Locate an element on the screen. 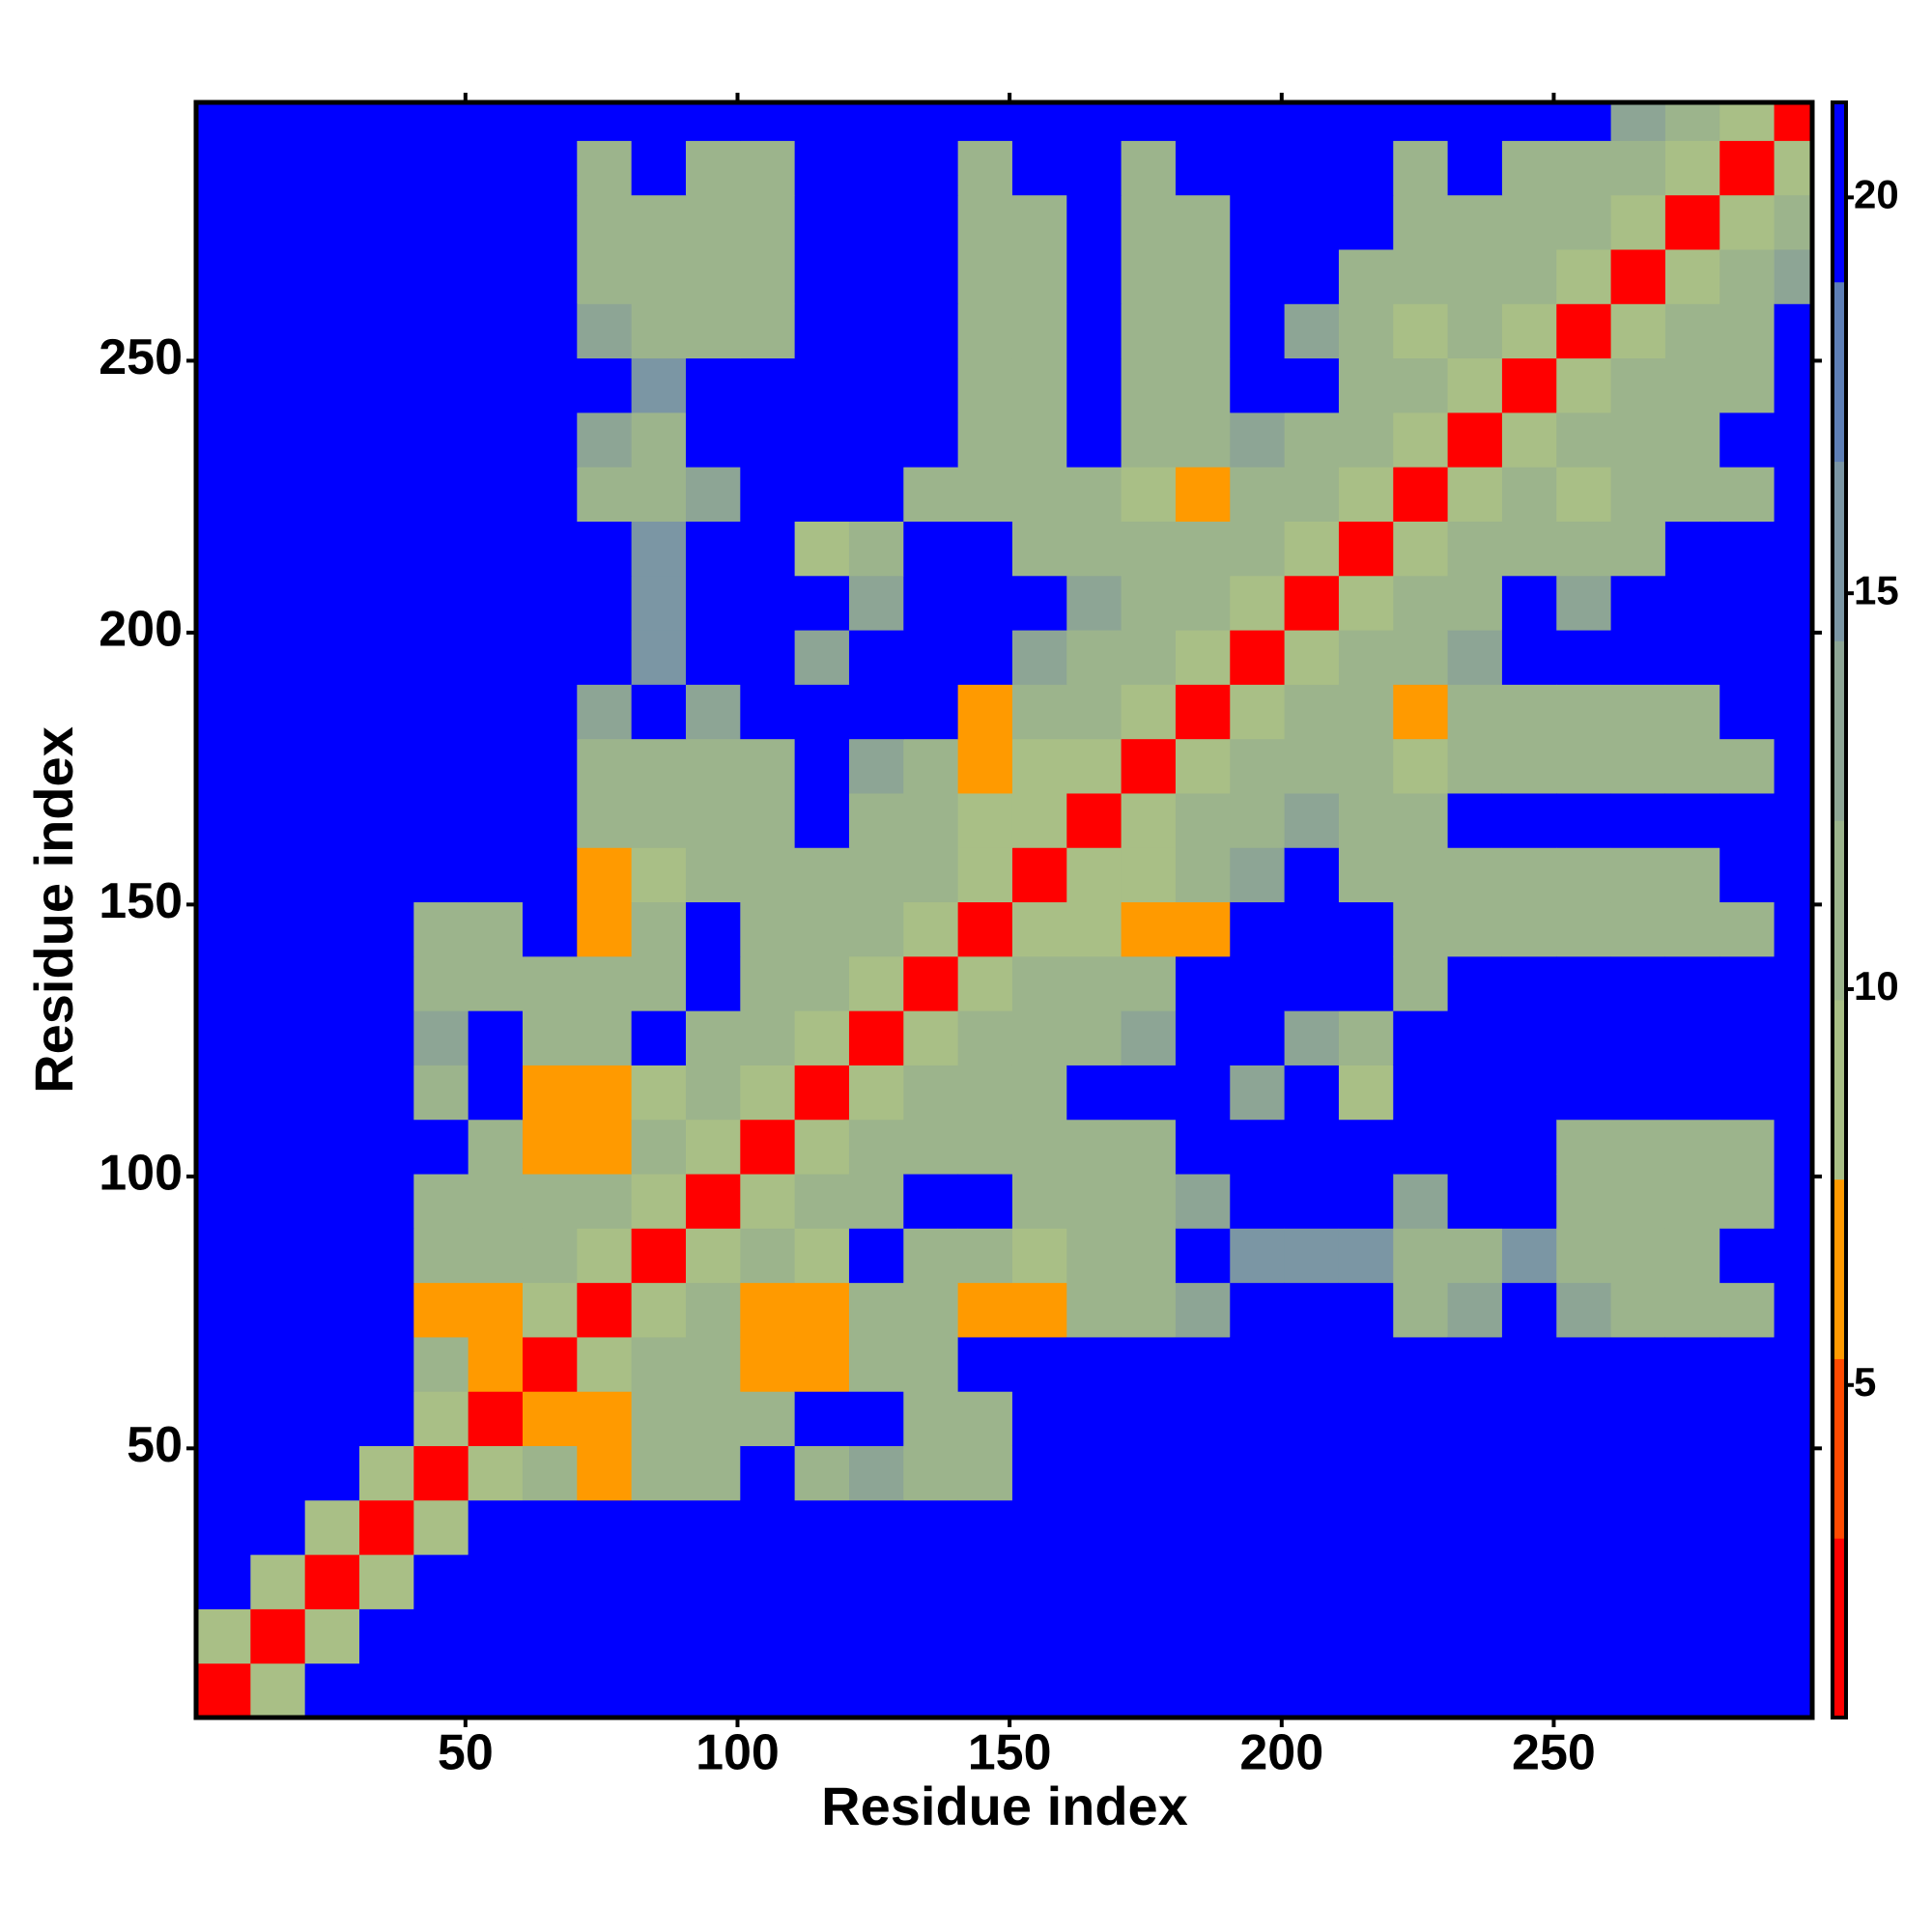  y-tick-label: 250 is located at coordinates (141, 357).